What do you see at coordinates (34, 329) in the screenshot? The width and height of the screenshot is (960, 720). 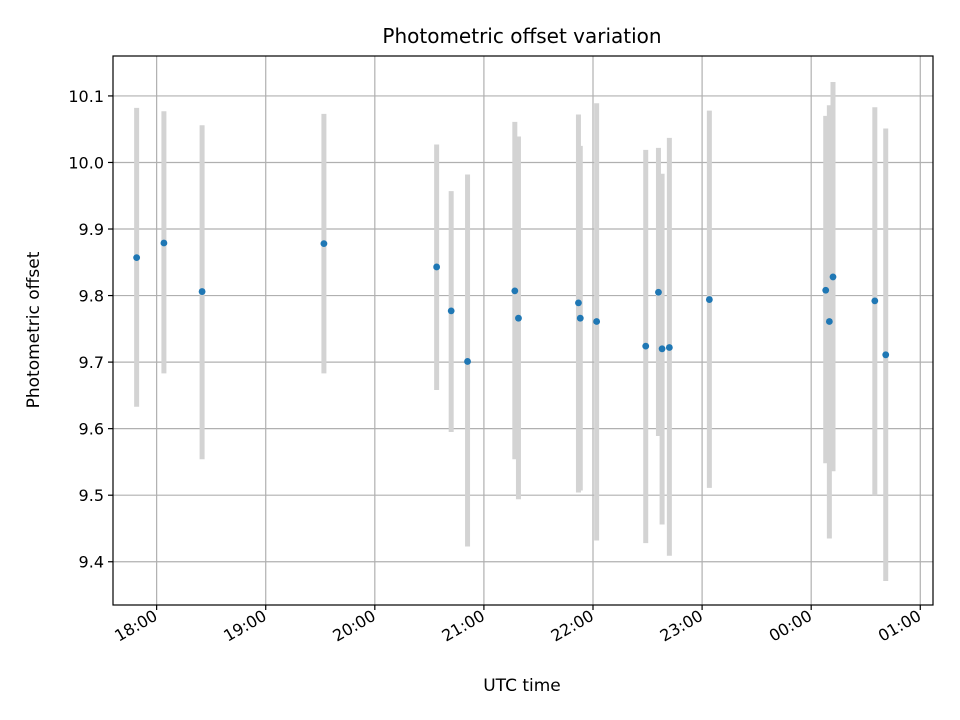 I see `y-axis-label: Photometric offset` at bounding box center [34, 329].